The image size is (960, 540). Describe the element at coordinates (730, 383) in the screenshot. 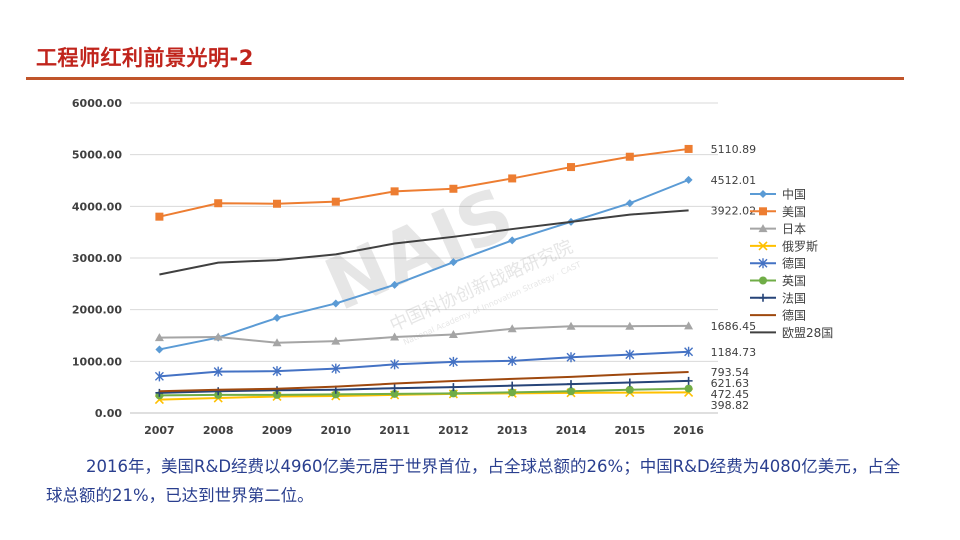

I see `end-label: 621.63` at that location.